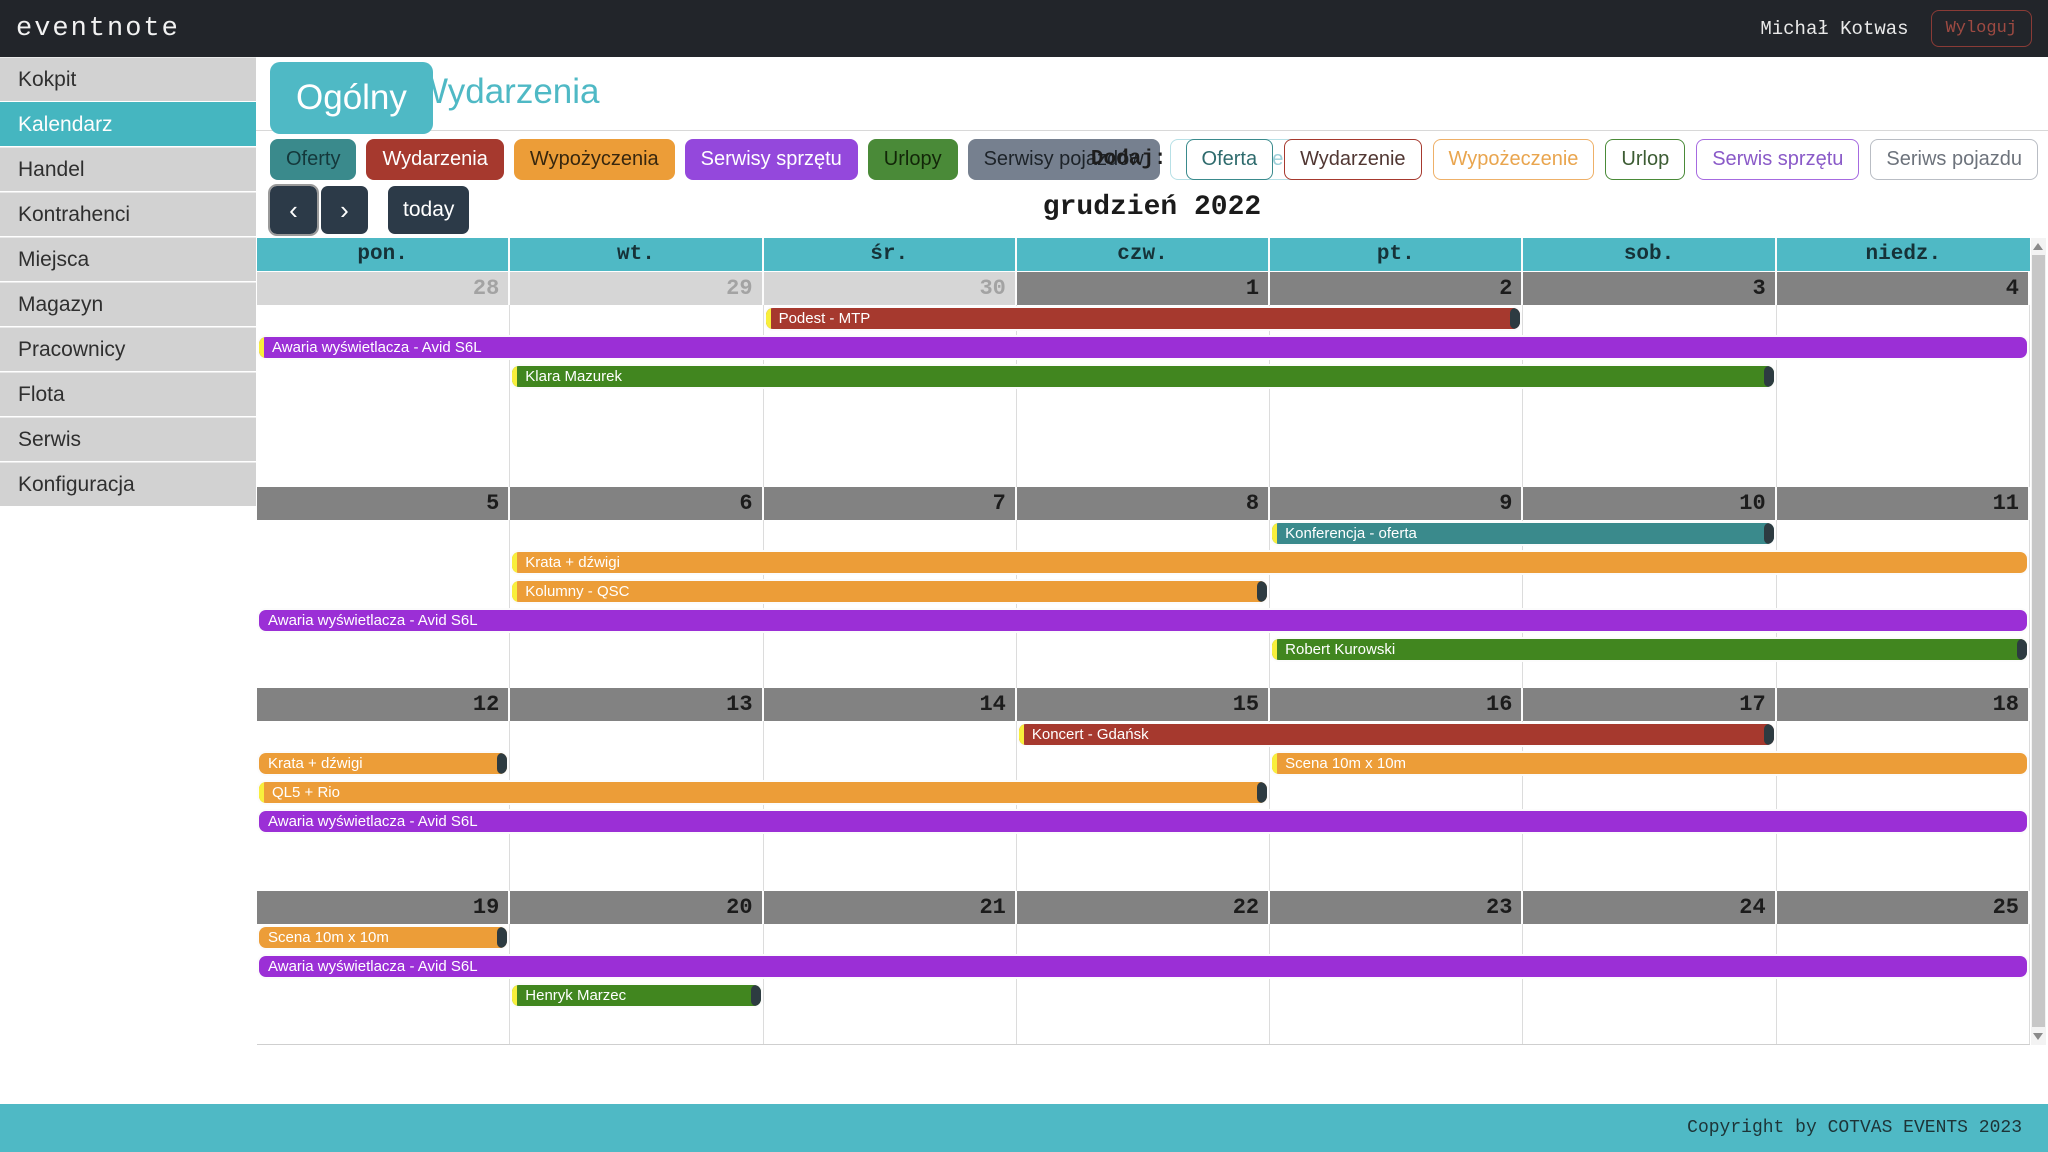 This screenshot has width=2048, height=1152. I want to click on sidebar-item-kalendarz: Kalendarz, so click(128, 124).